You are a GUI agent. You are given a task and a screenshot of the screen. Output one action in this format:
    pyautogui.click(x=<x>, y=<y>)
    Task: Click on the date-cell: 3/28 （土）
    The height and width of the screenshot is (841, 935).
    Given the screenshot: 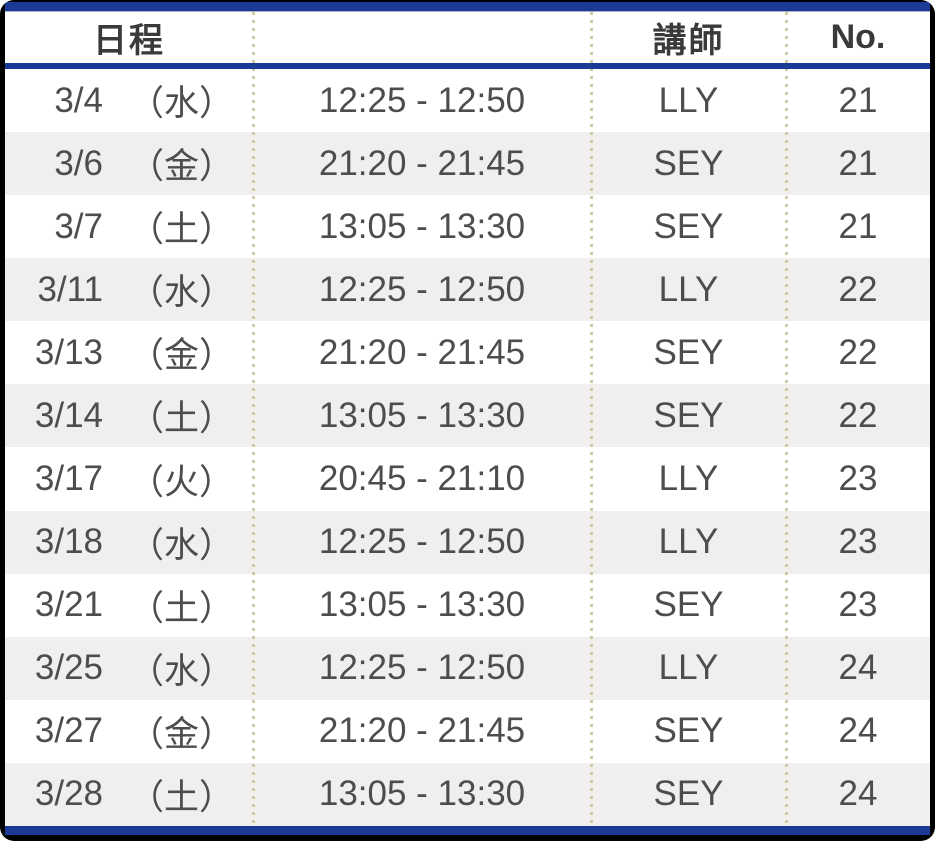 What is the action you would take?
    pyautogui.click(x=129, y=794)
    